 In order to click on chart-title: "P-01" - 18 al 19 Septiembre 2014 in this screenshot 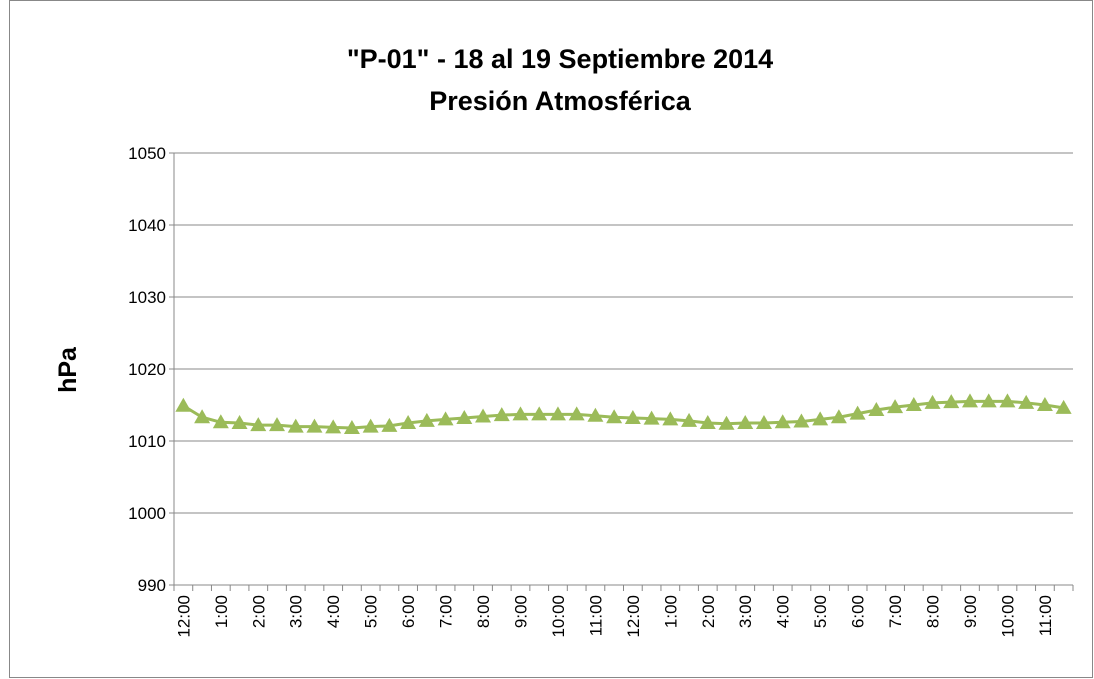, I will do `click(560, 59)`.